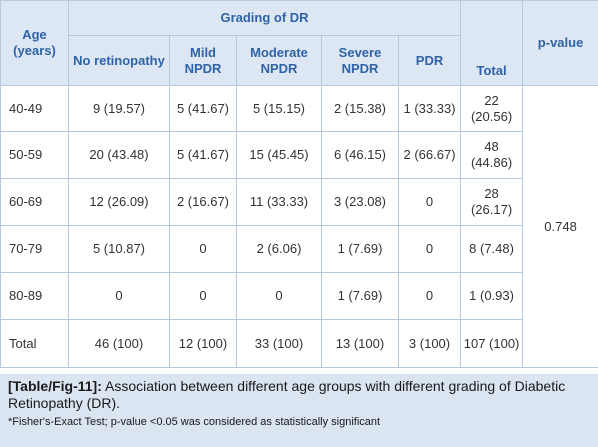 The height and width of the screenshot is (447, 598). I want to click on age-cell: 40-49, so click(34, 108).